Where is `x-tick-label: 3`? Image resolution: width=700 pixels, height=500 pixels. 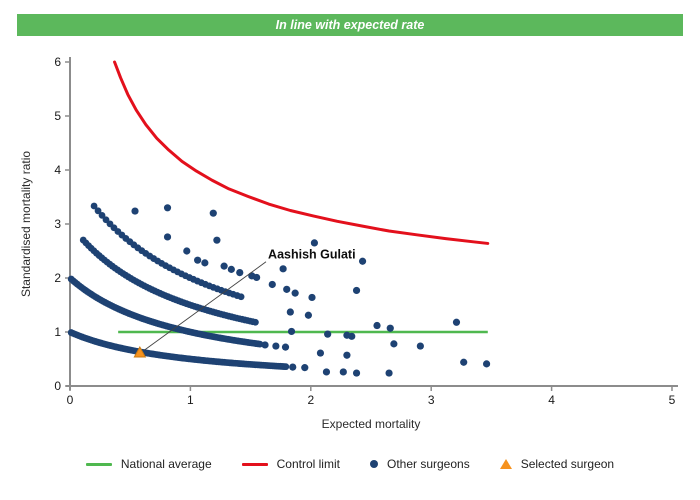
x-tick-label: 3 is located at coordinates (431, 400).